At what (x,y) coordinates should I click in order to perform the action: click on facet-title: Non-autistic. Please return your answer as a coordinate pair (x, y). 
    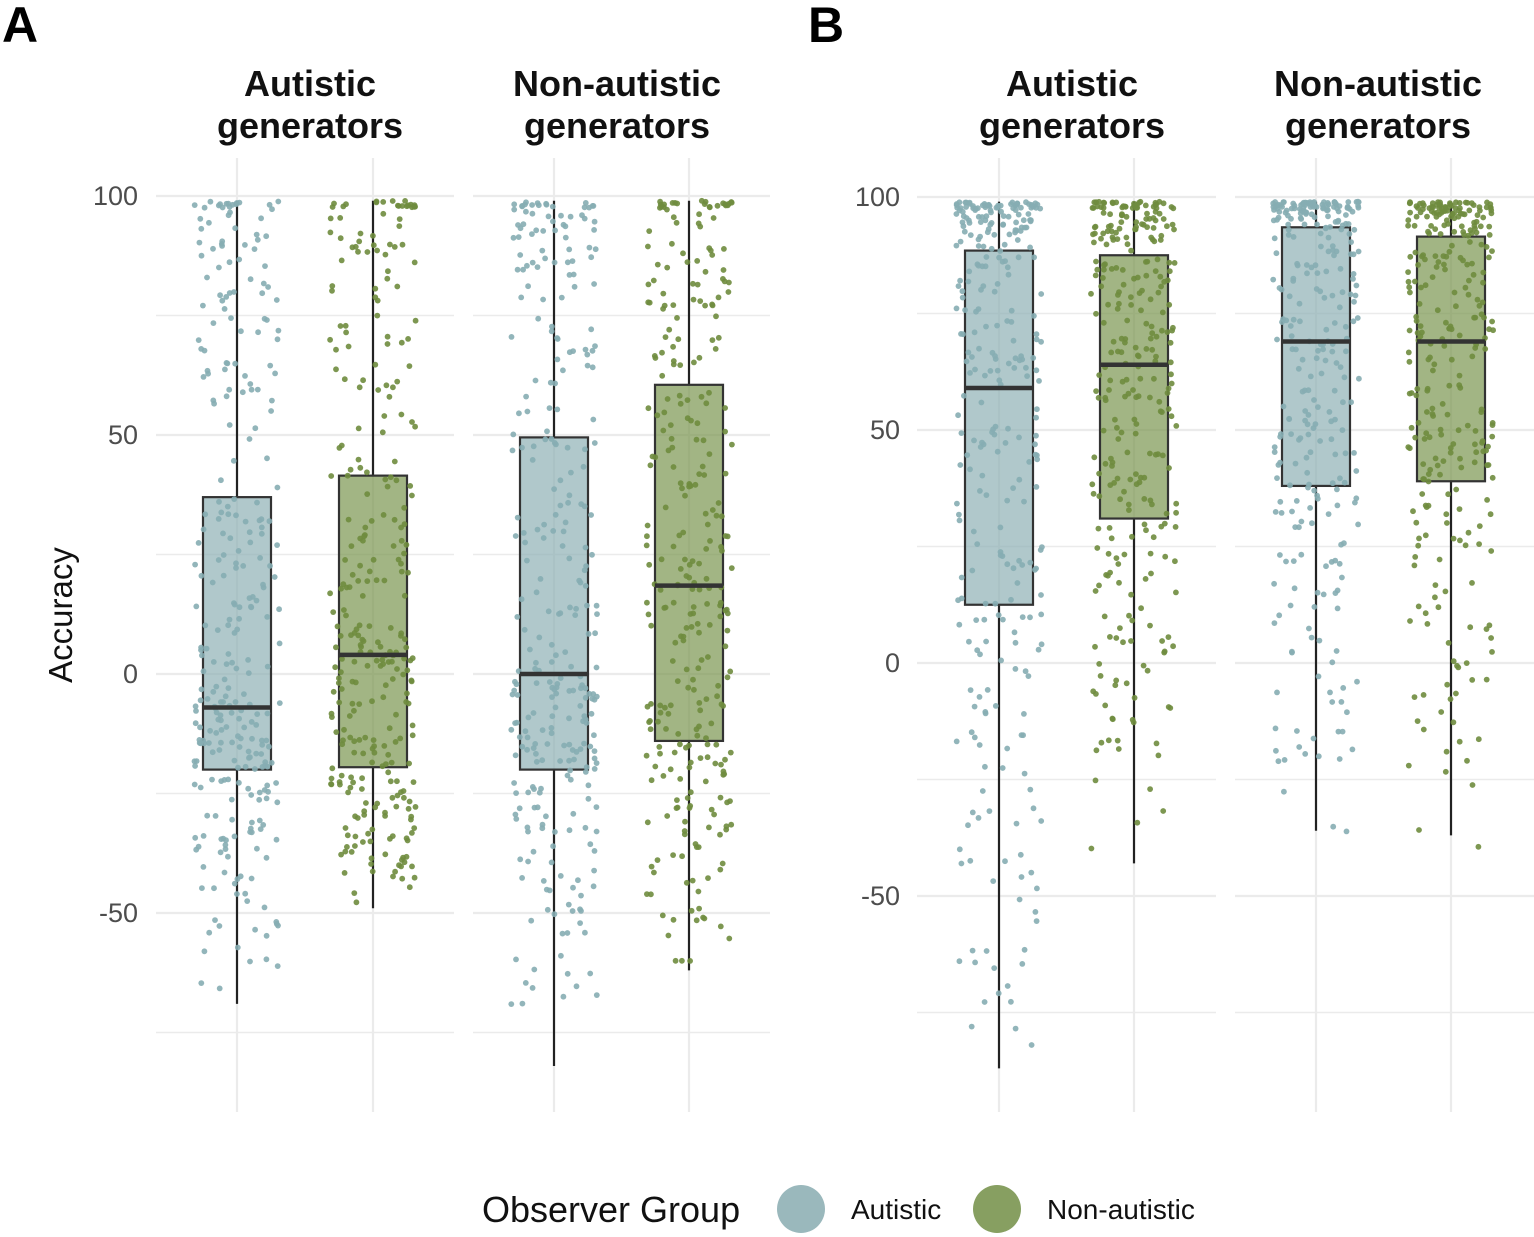
    Looking at the image, I should click on (617, 83).